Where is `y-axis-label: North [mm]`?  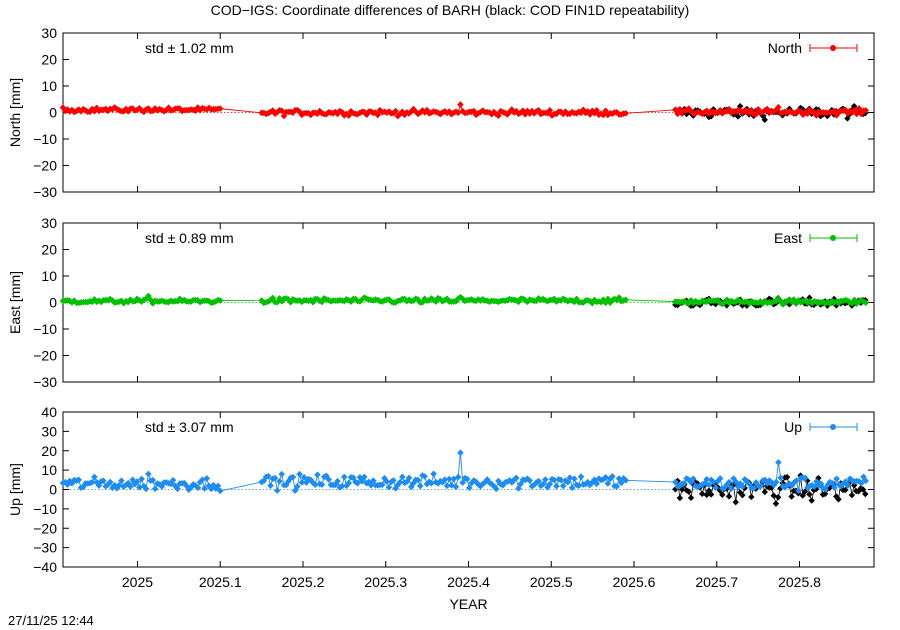
y-axis-label: North [mm] is located at coordinates (15, 112).